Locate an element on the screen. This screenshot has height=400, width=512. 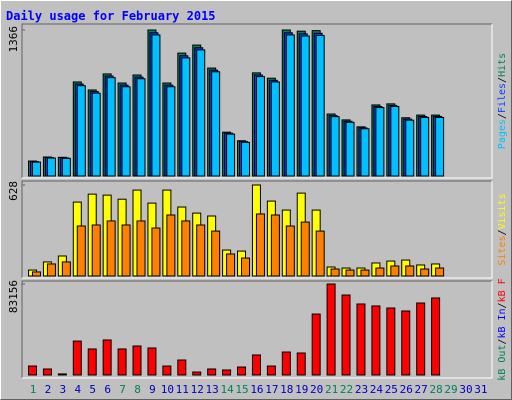
x-tick-label: 22 is located at coordinates (346, 389).